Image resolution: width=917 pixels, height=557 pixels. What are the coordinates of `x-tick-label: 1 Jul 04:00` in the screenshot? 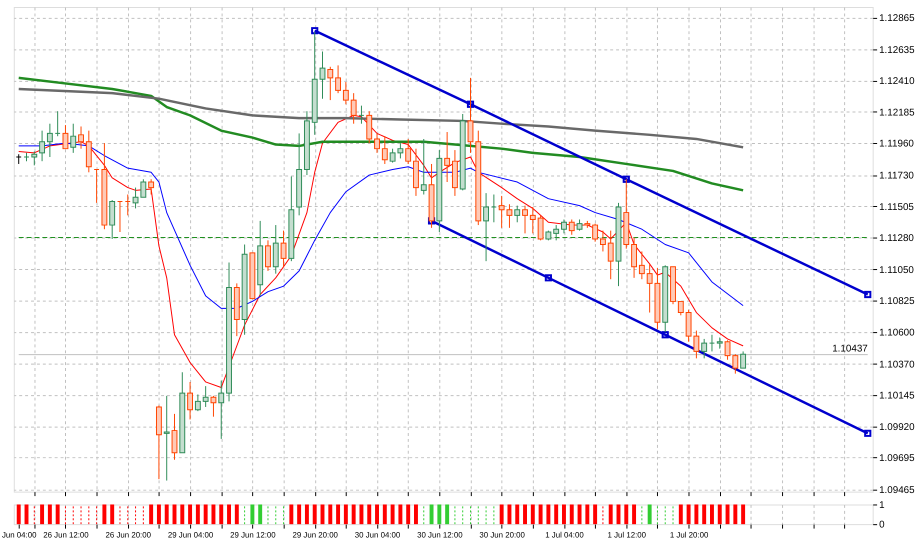 It's located at (564, 535).